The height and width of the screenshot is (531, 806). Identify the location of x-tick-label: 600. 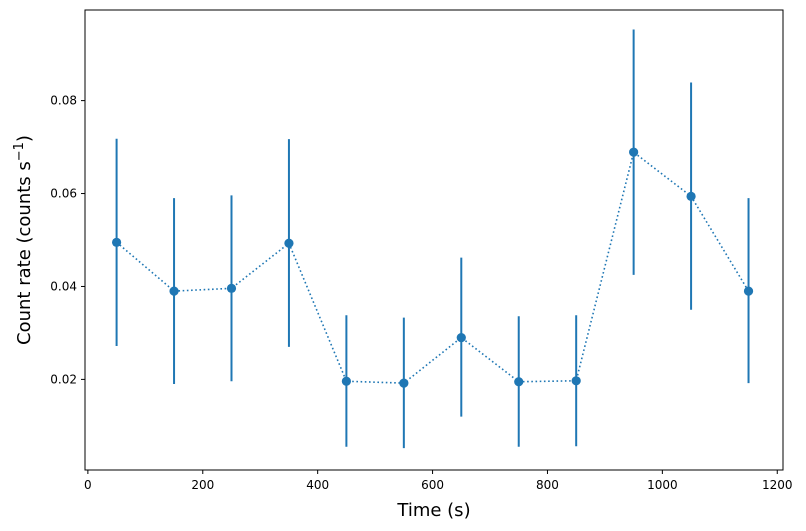
(432, 485).